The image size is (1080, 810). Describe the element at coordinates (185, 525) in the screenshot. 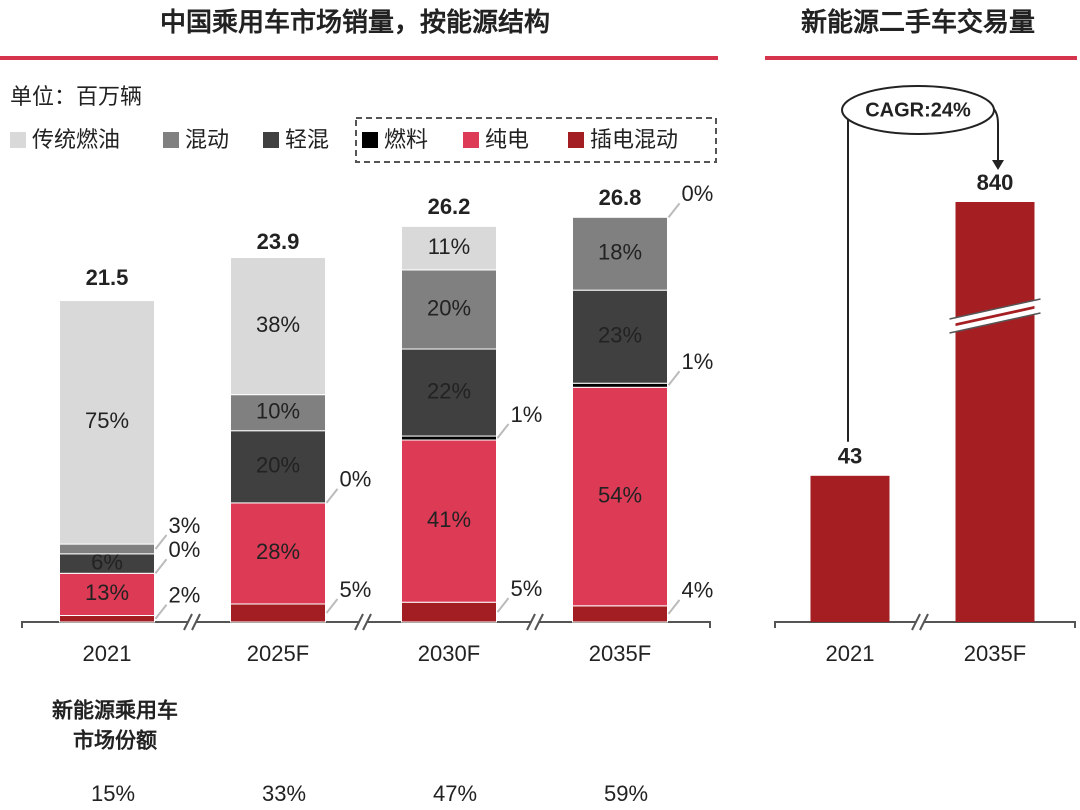

I see `segment-label: 3%` at that location.